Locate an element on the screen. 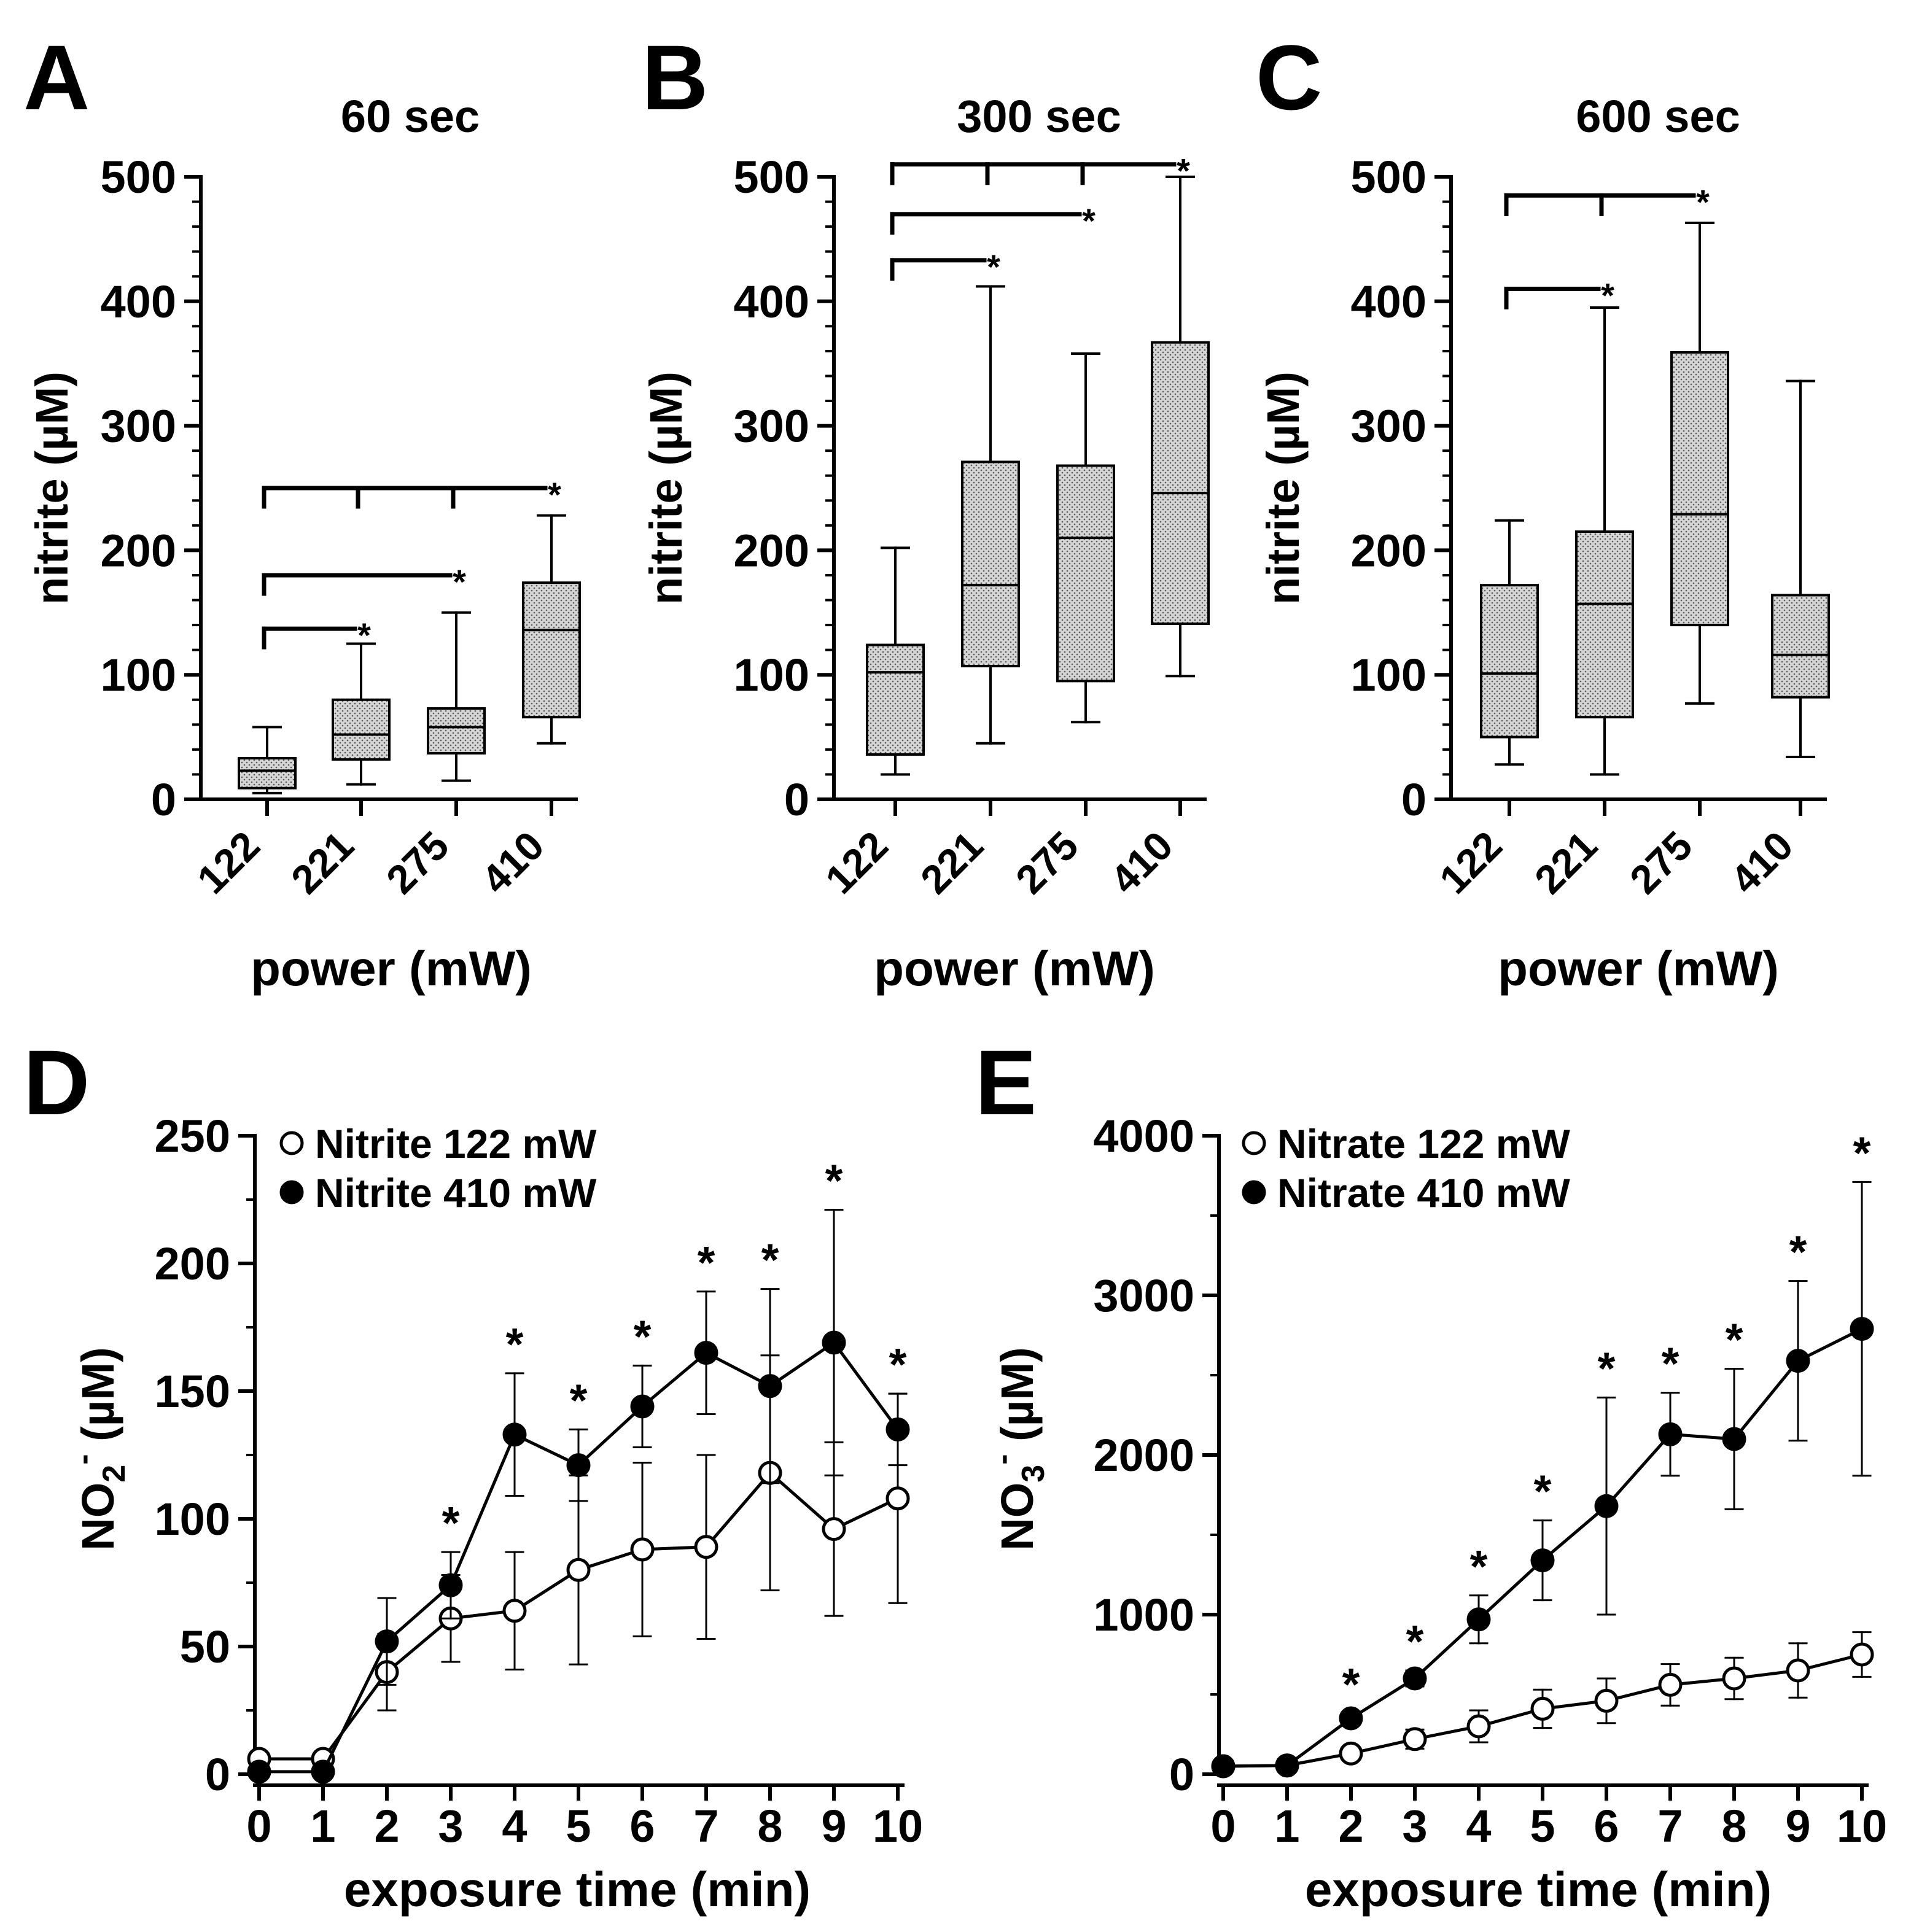 The width and height of the screenshot is (1911, 1932). series-nitrate-122-mw is located at coordinates (1543, 1705).